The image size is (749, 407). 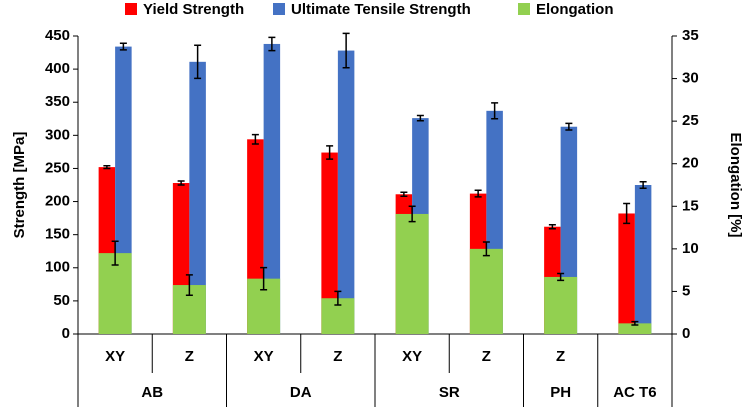 I want to click on group-label: DA, so click(x=301, y=392).